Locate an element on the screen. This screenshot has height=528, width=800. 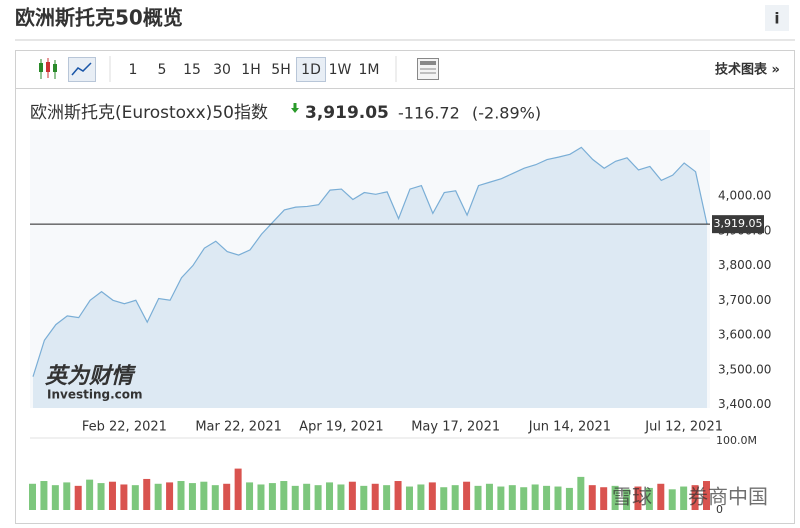
line-icon-glyph is located at coordinates (81, 69).